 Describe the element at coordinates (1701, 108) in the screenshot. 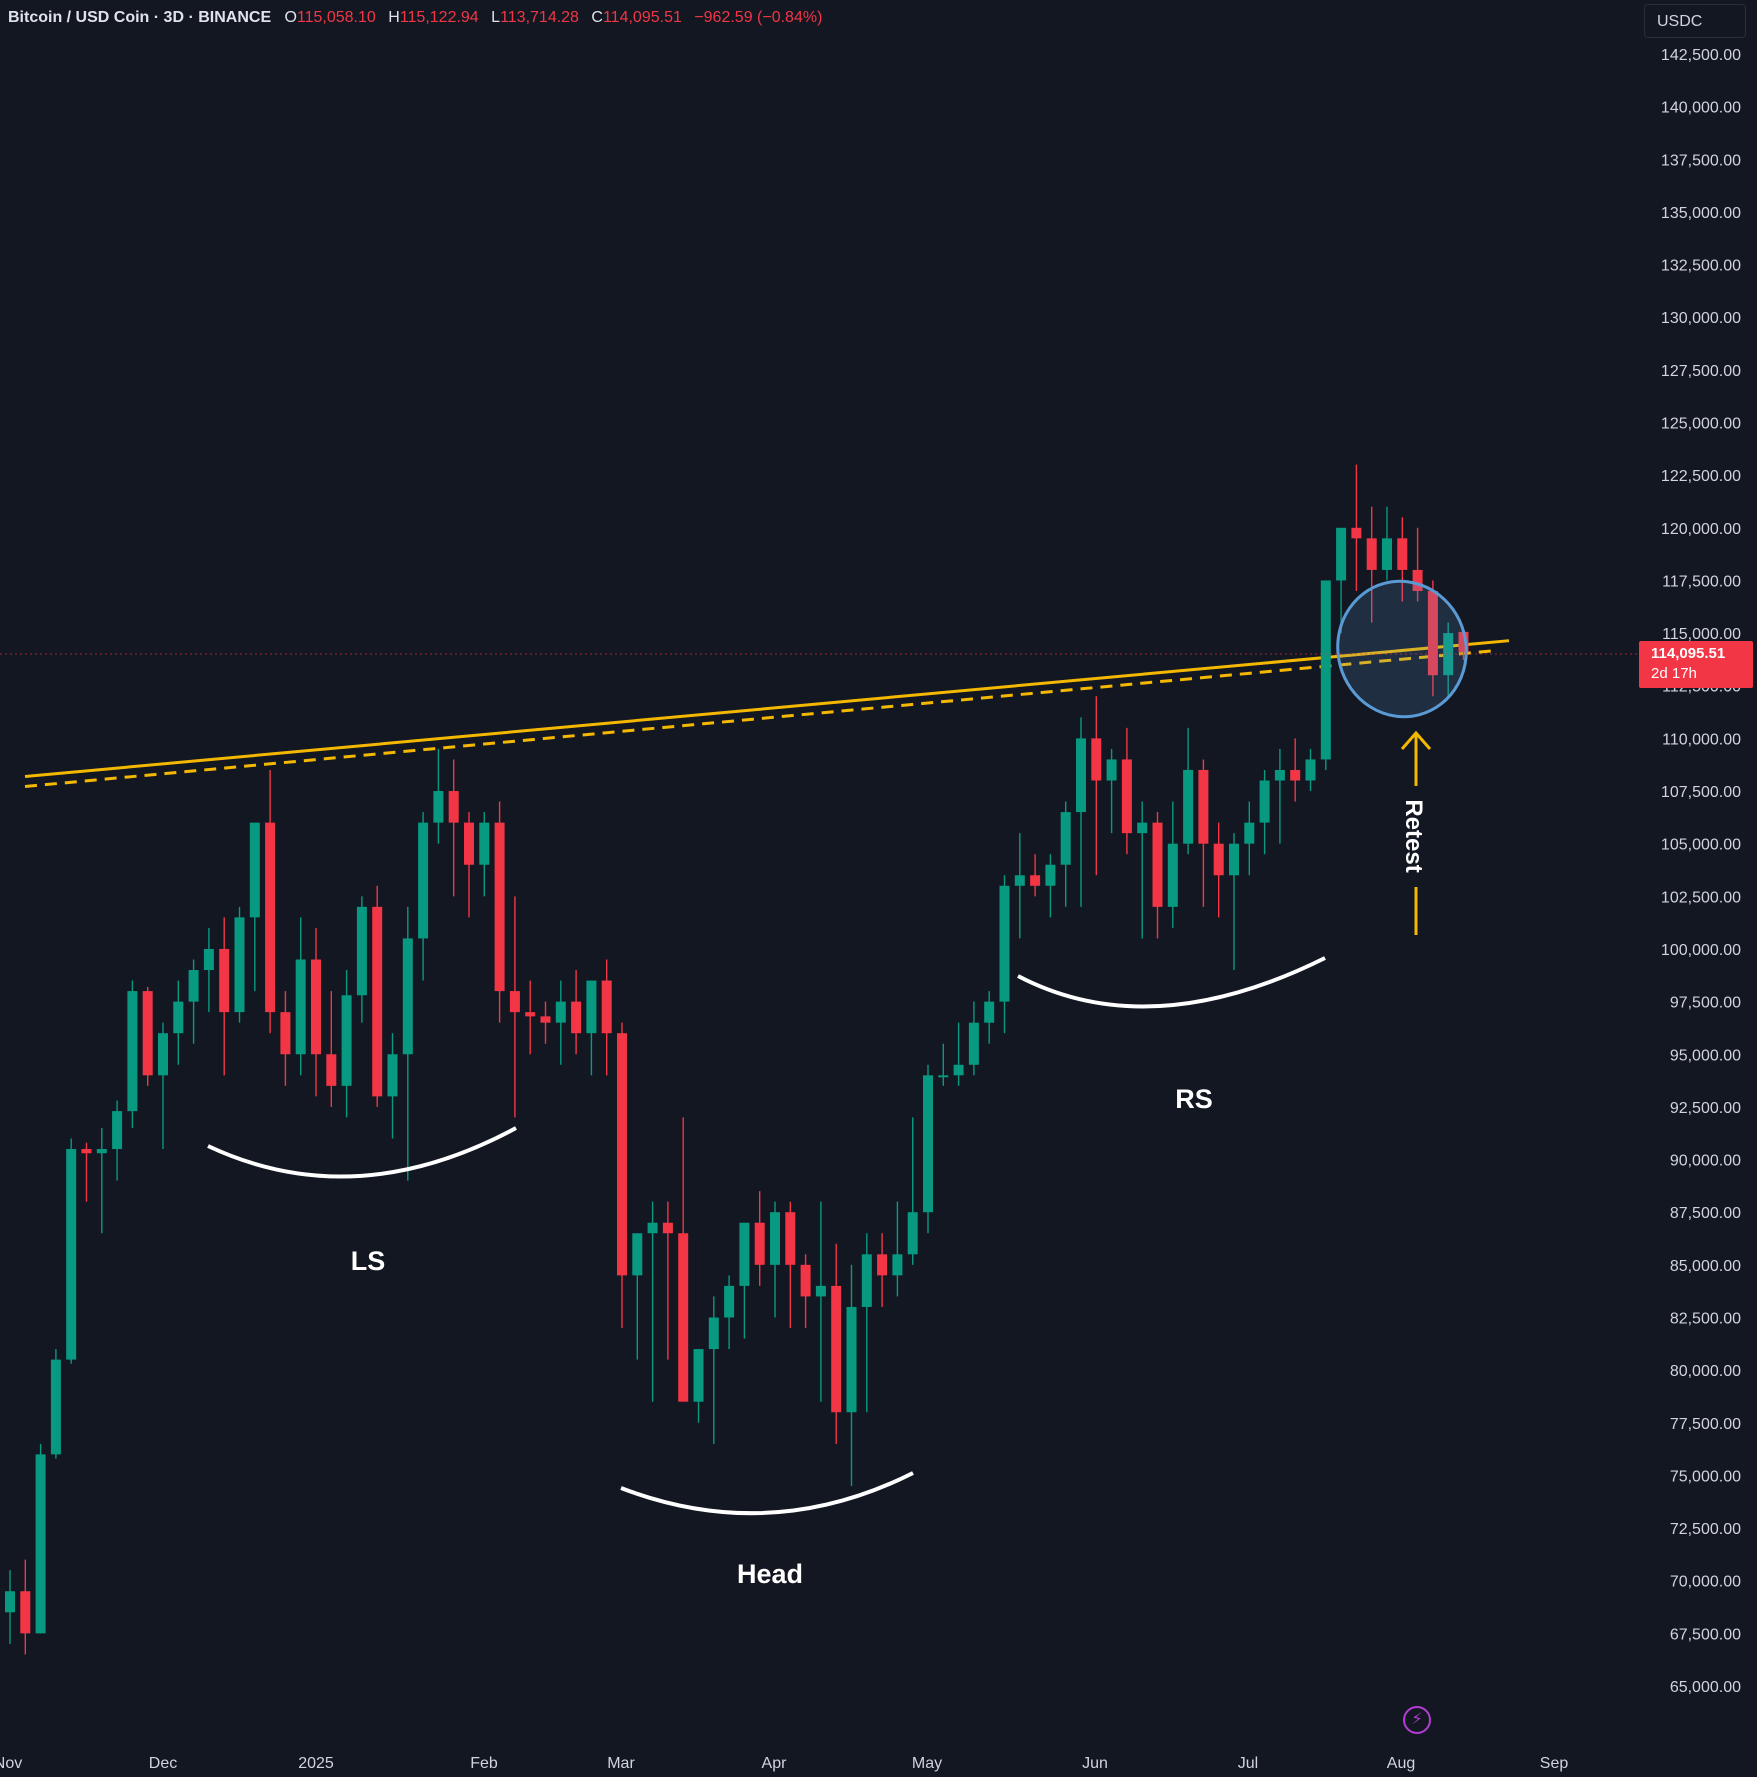

I see `price-tick-label: 140,000.00` at that location.